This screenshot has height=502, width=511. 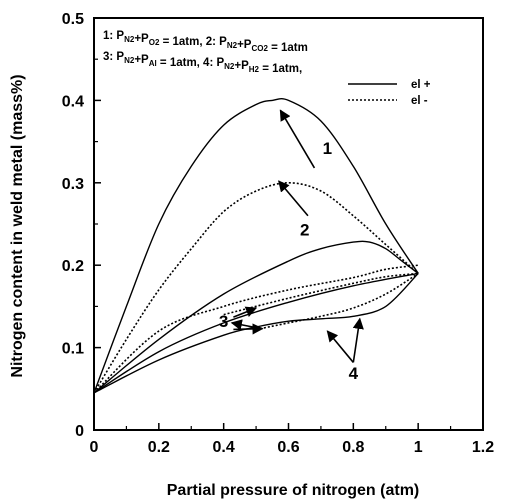 What do you see at coordinates (159, 447) in the screenshot?
I see `x-tick-label: 0.2` at bounding box center [159, 447].